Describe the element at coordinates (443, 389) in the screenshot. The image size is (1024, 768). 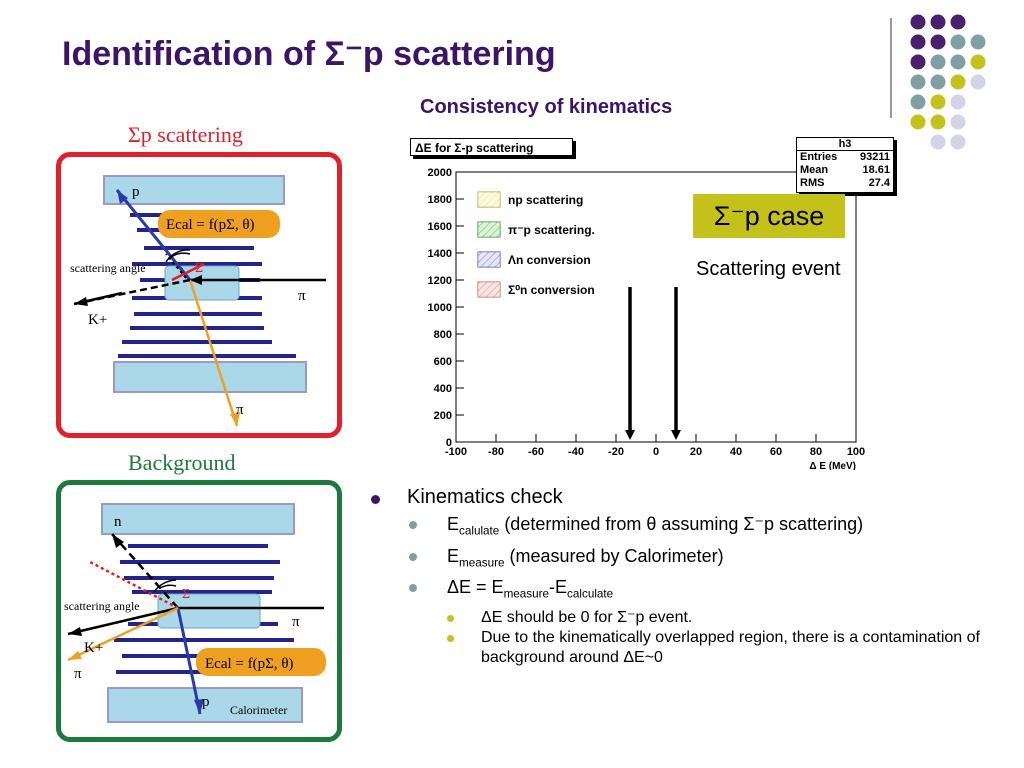
I see `y-tick-label: 400` at that location.